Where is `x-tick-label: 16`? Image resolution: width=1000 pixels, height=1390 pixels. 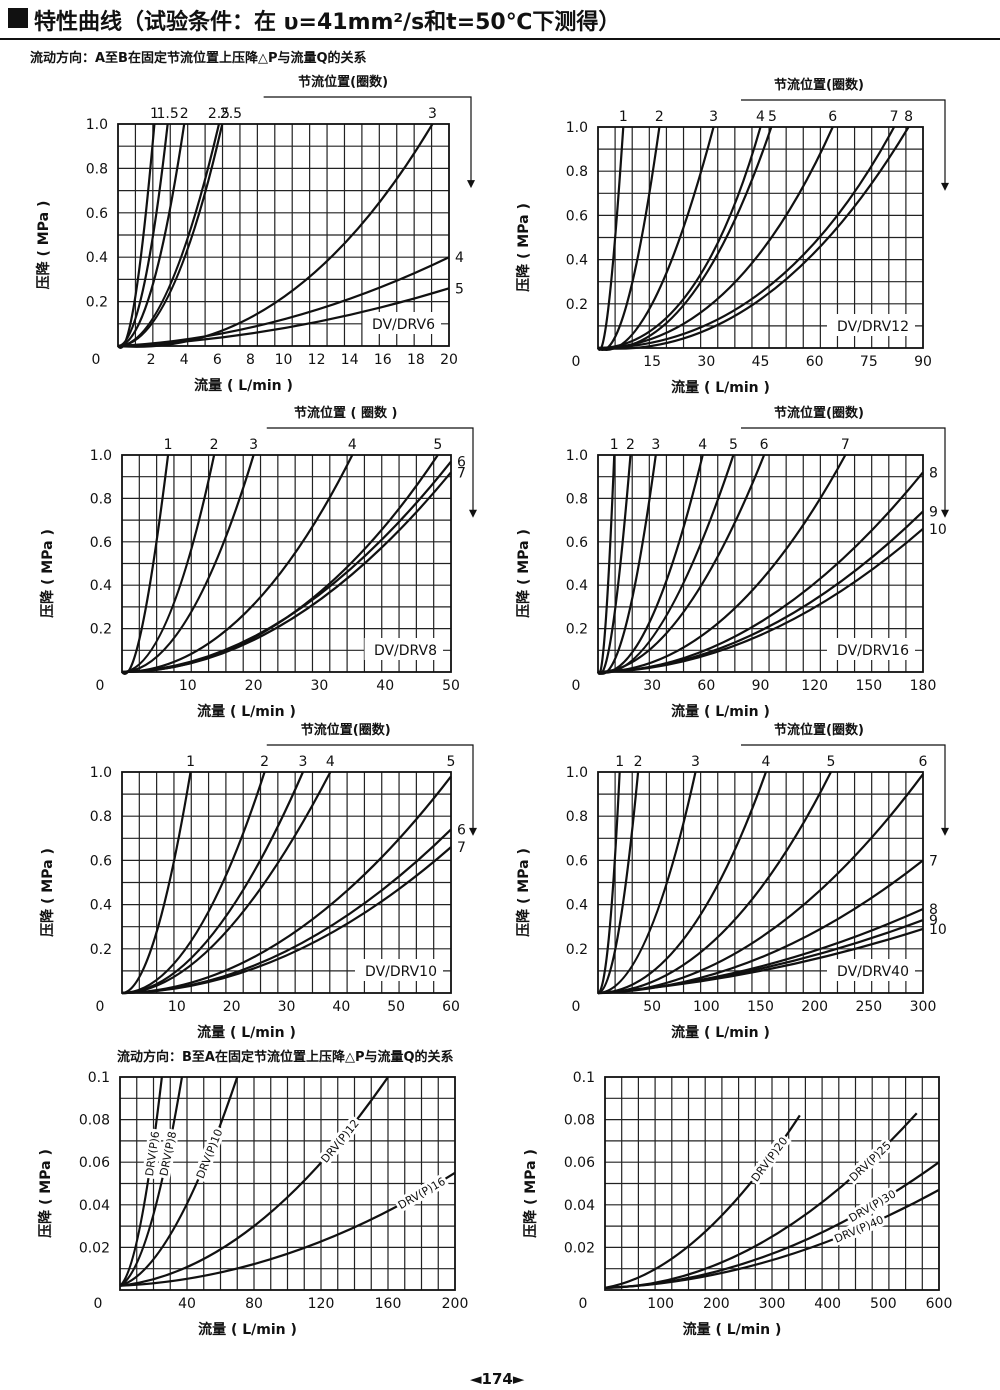 x-tick-label: 16 is located at coordinates (383, 360).